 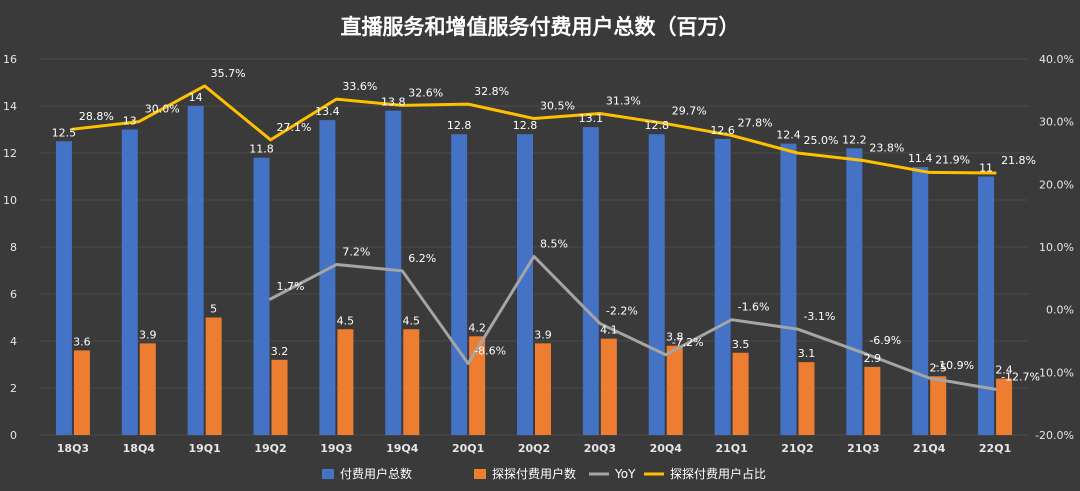 What do you see at coordinates (130, 121) in the screenshot?
I see `bar-total-label: 13` at bounding box center [130, 121].